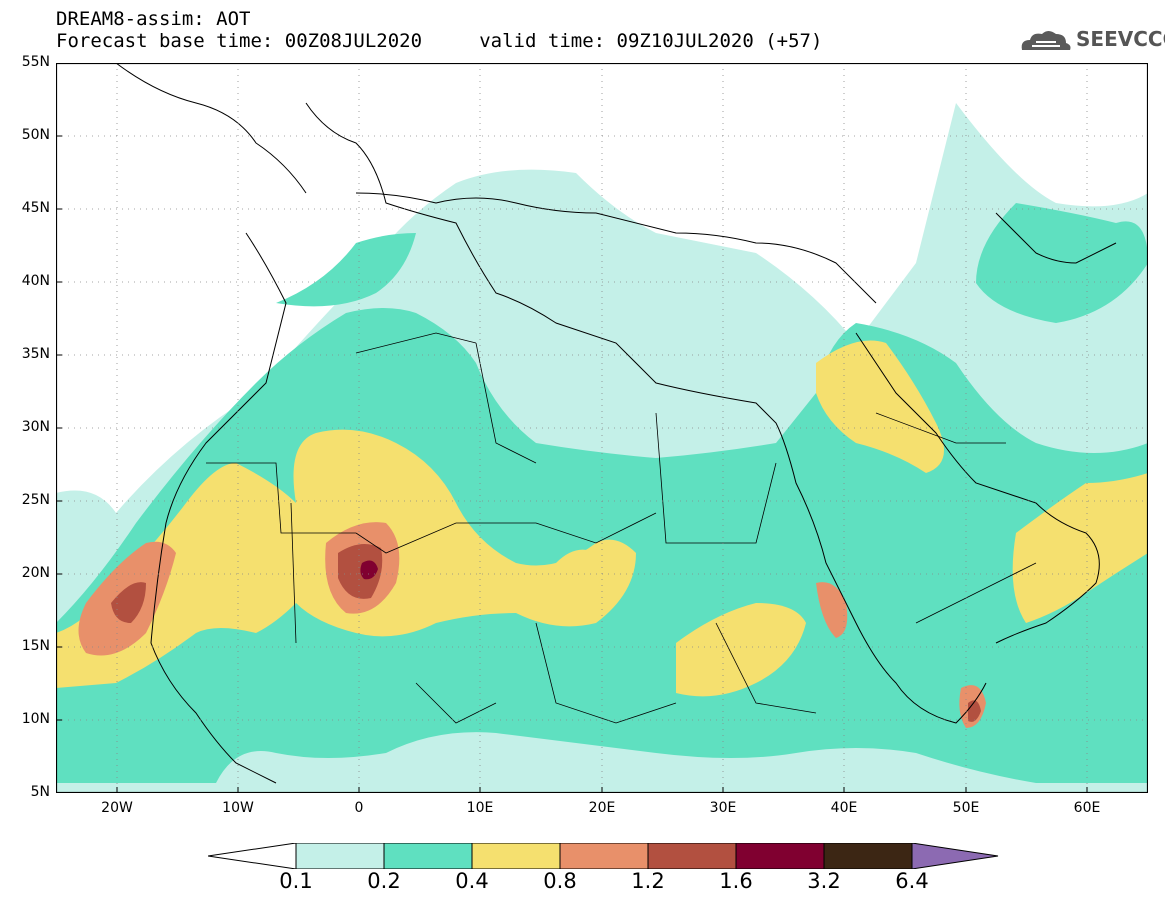 This screenshot has height=905, width=1165. Describe the element at coordinates (35, 427) in the screenshot. I see `lat-label-30n: 30N` at that location.